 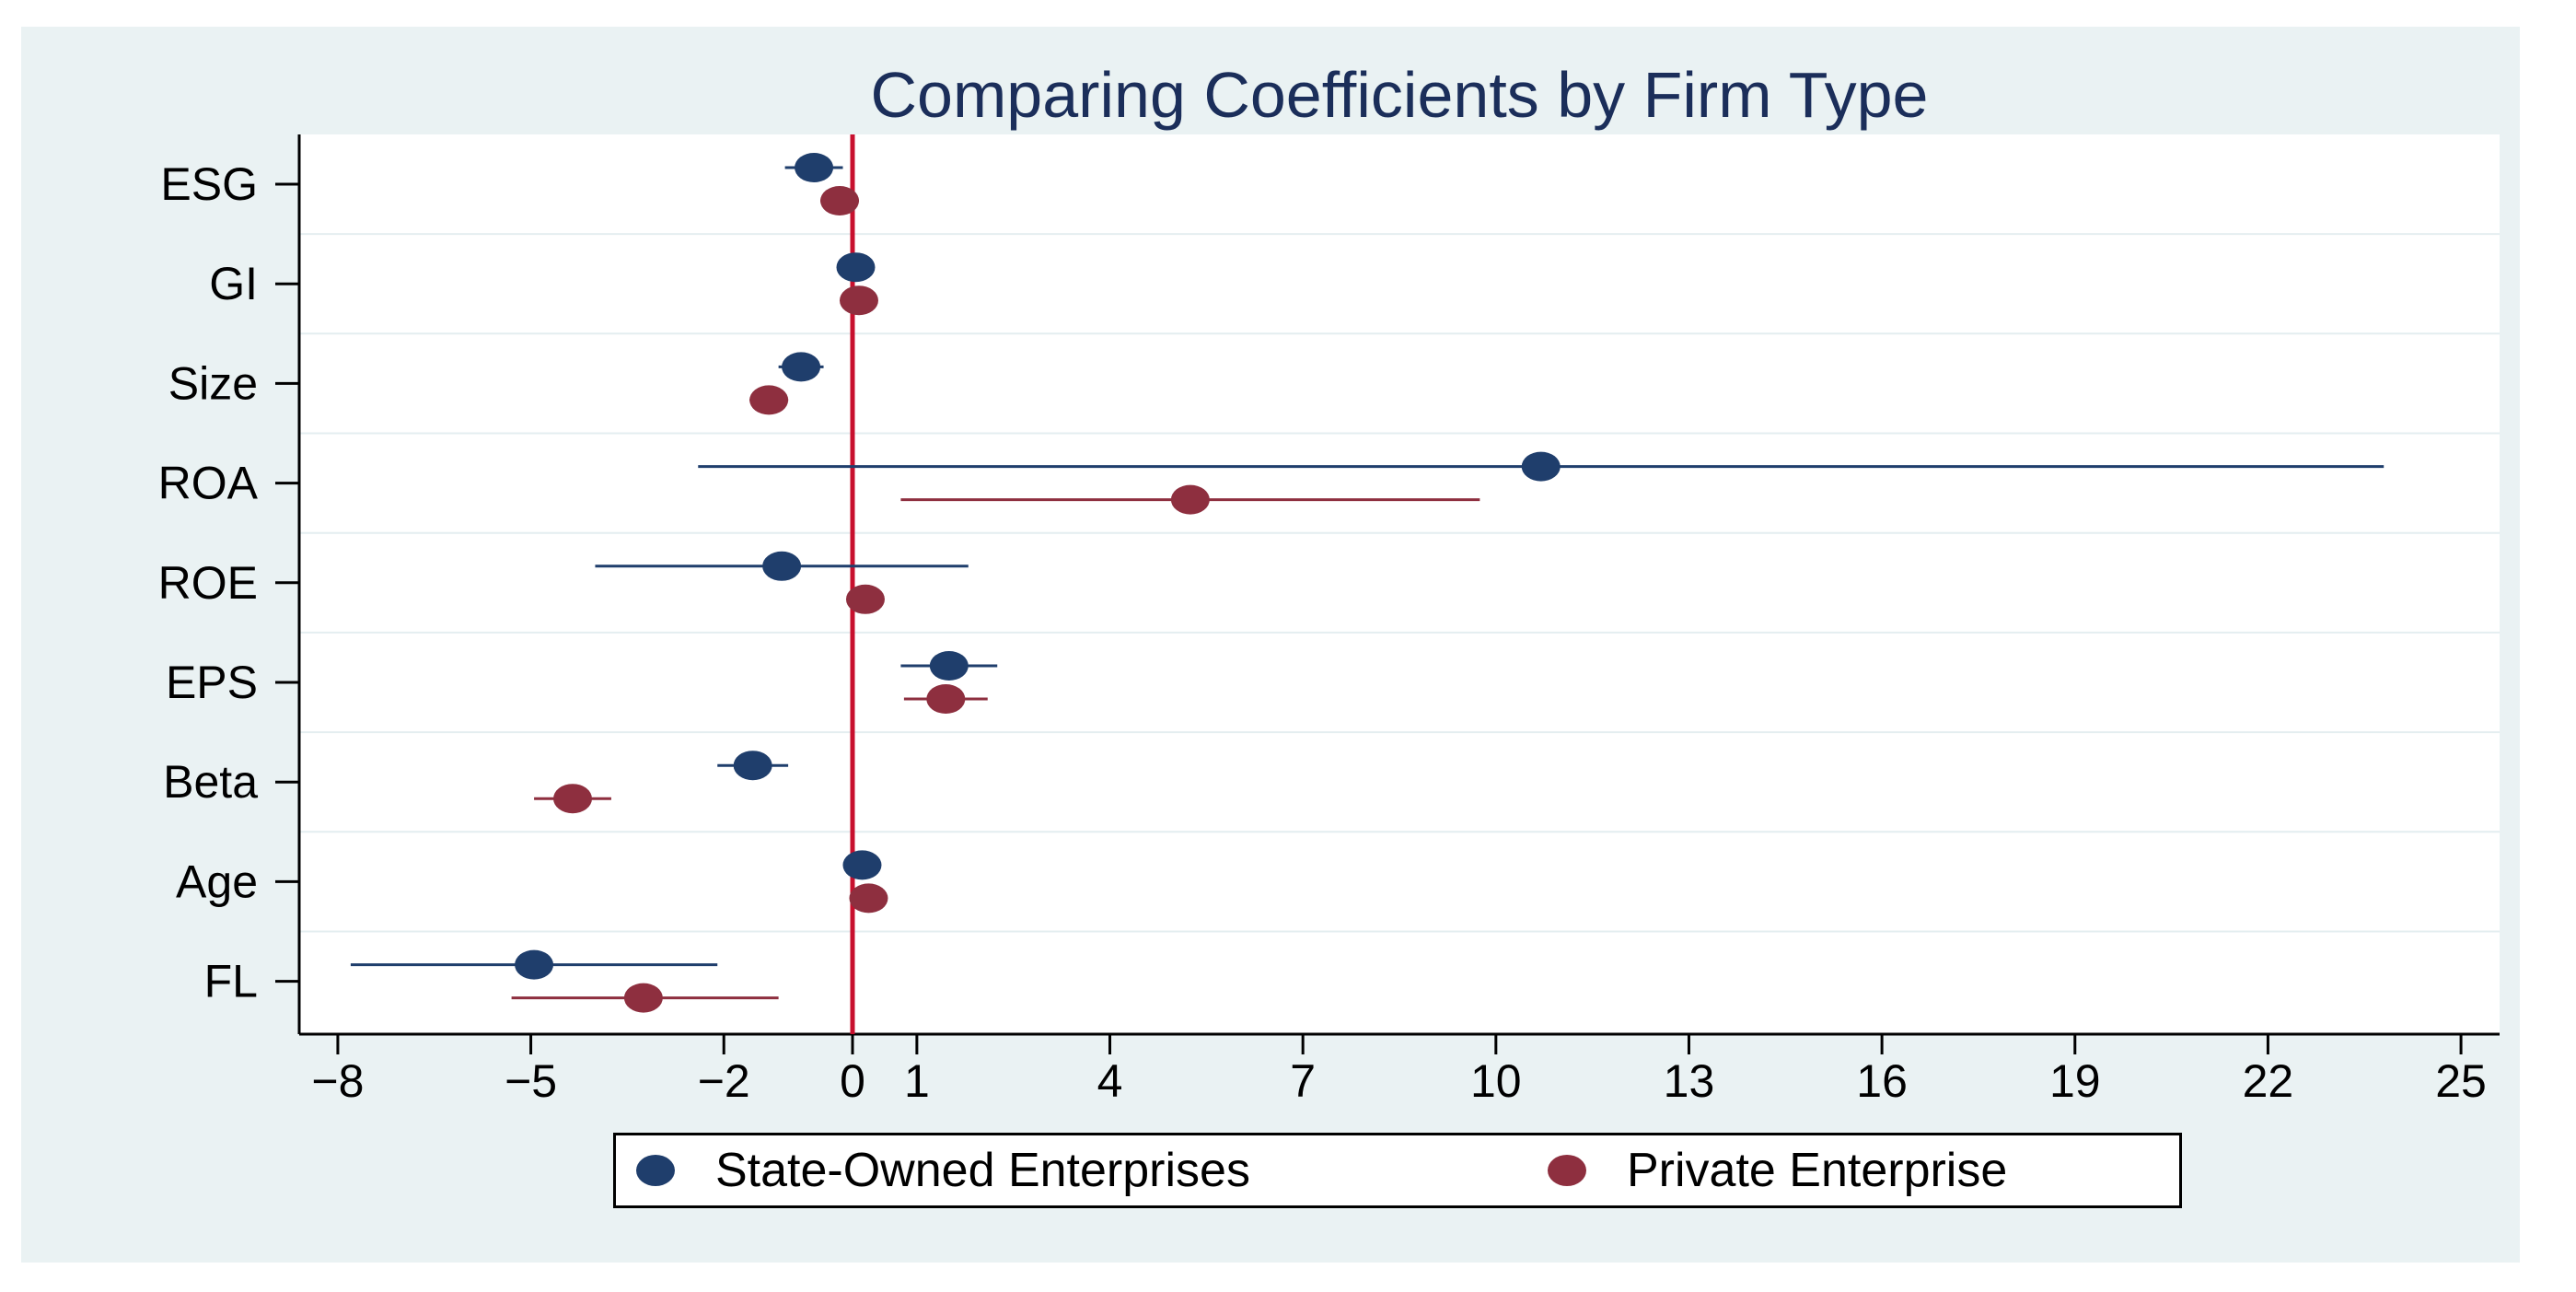 I want to click on legend-item-private: Private Enterprise, so click(x=1777, y=1170).